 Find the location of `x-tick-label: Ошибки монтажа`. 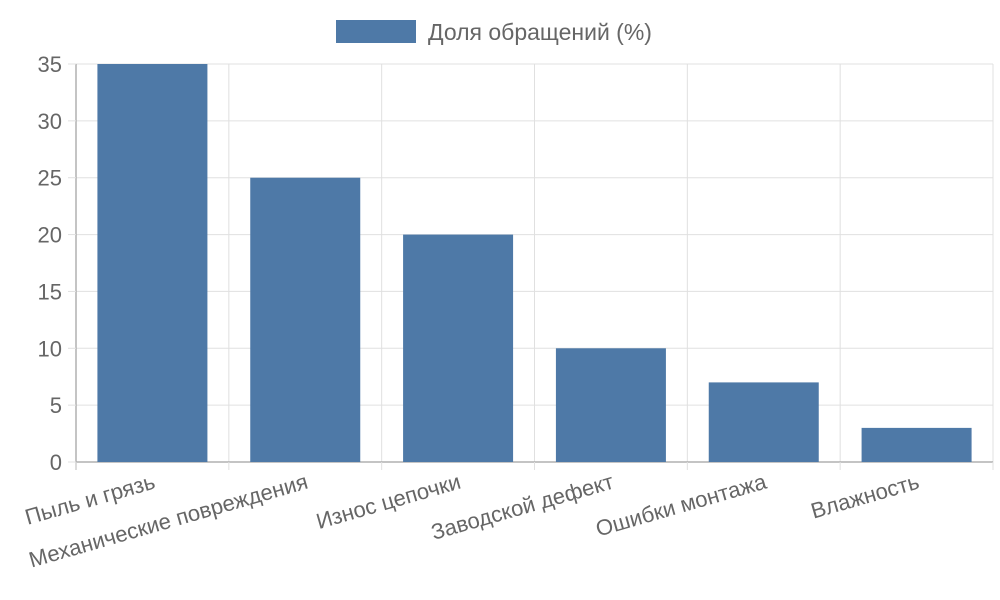

x-tick-label: Ошибки монтажа is located at coordinates (681, 505).